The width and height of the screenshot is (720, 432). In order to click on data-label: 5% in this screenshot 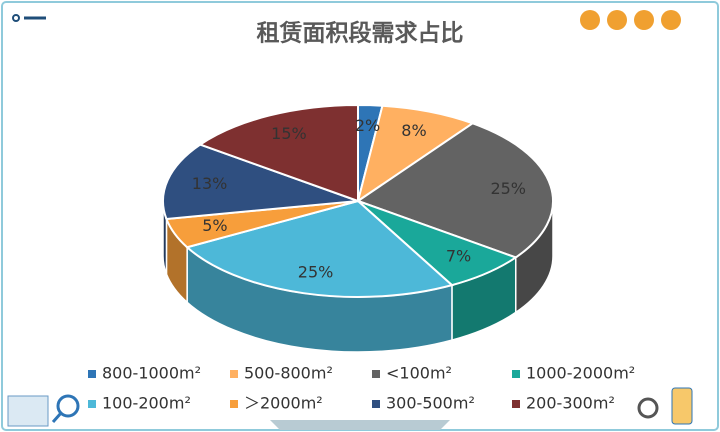, I will do `click(214, 225)`.